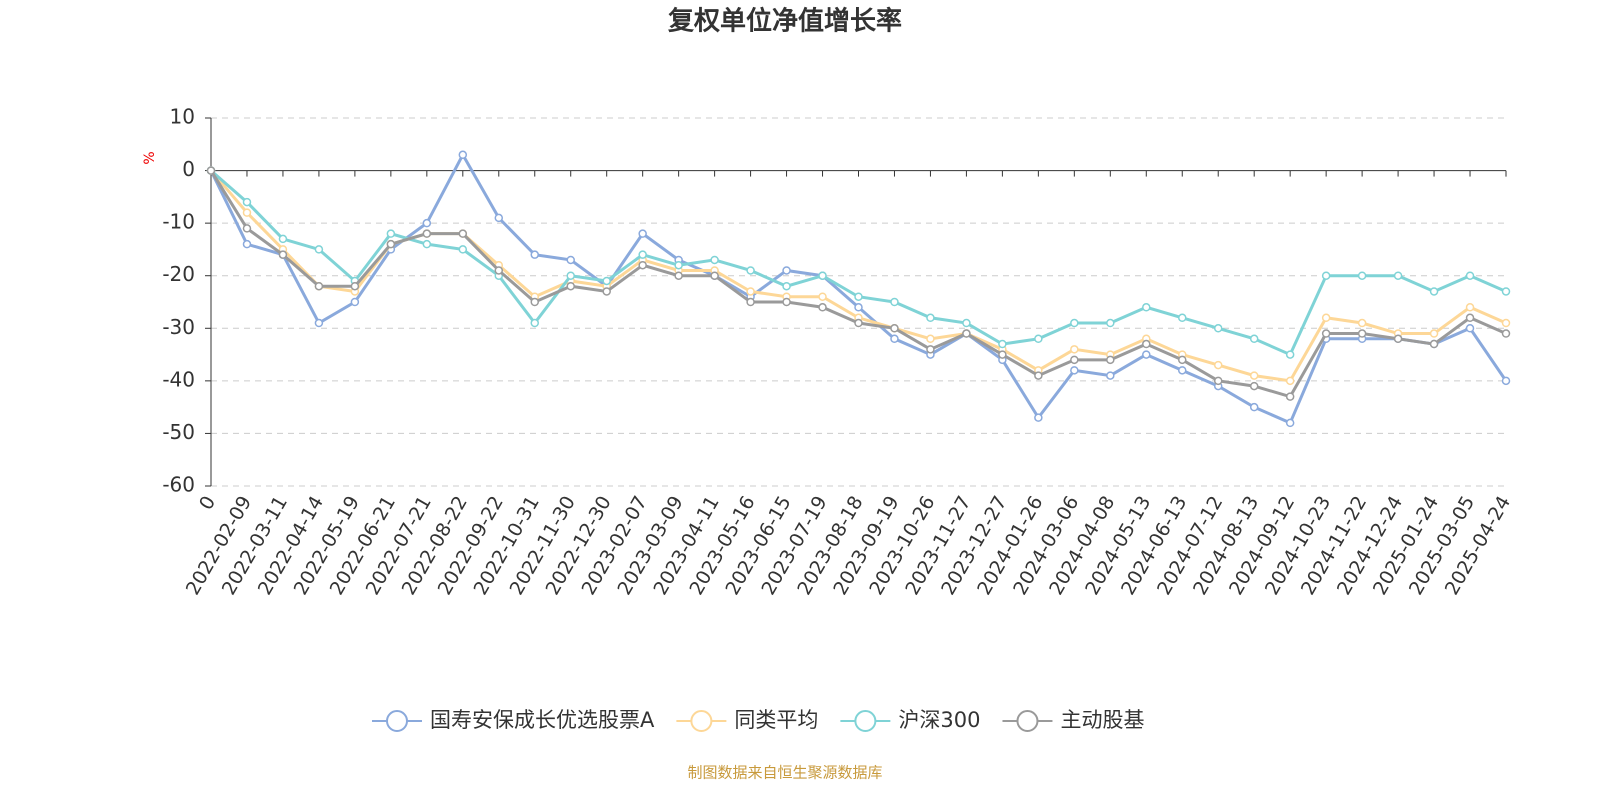 The width and height of the screenshot is (1600, 804). Describe the element at coordinates (178, 327) in the screenshot. I see `y-tick-label: -30` at that location.